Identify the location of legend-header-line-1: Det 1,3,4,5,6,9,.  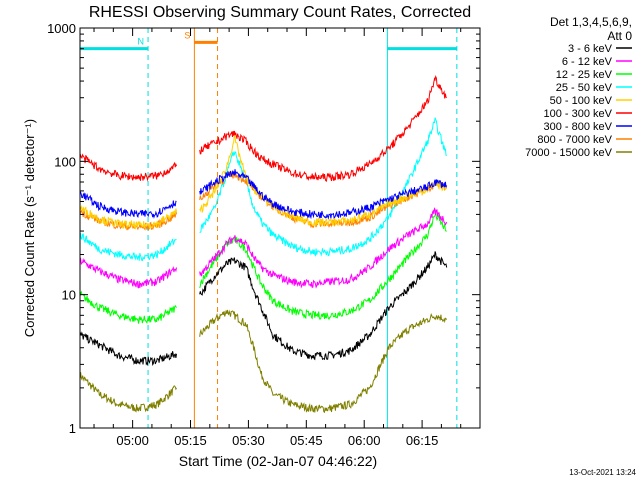
(591, 22).